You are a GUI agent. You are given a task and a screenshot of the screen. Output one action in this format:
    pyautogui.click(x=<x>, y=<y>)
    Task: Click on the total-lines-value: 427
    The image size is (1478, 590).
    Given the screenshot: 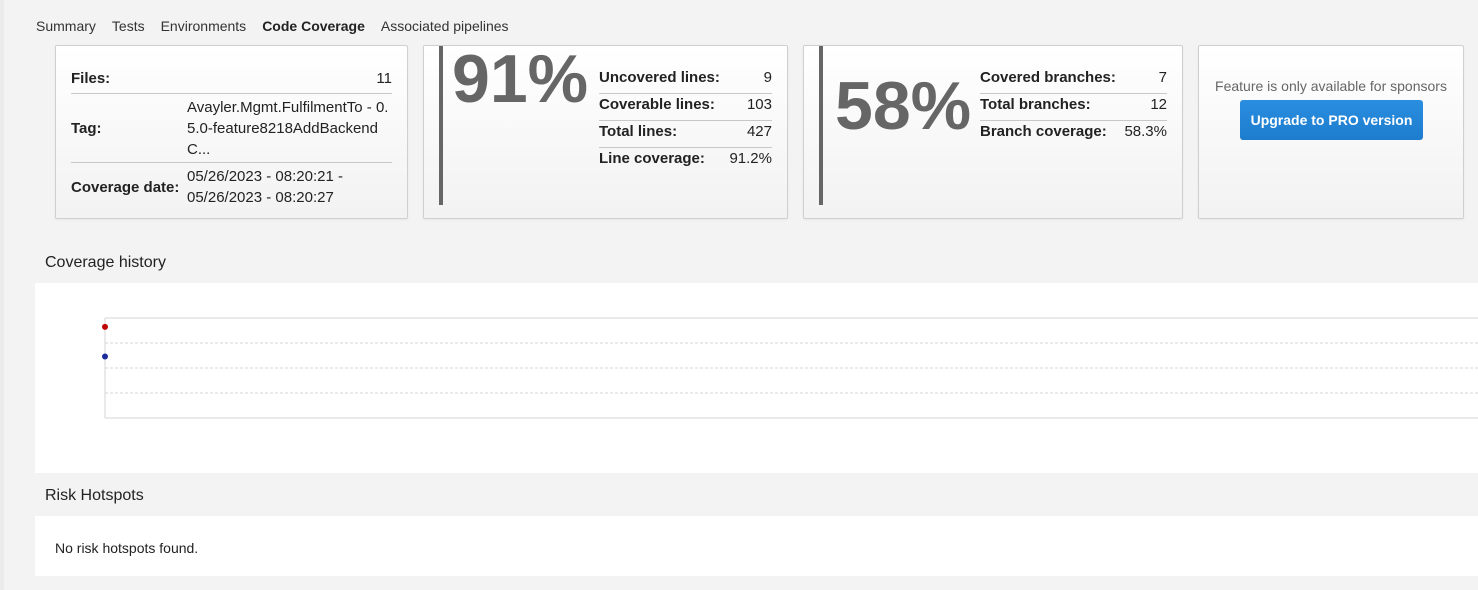 What is the action you would take?
    pyautogui.click(x=759, y=131)
    